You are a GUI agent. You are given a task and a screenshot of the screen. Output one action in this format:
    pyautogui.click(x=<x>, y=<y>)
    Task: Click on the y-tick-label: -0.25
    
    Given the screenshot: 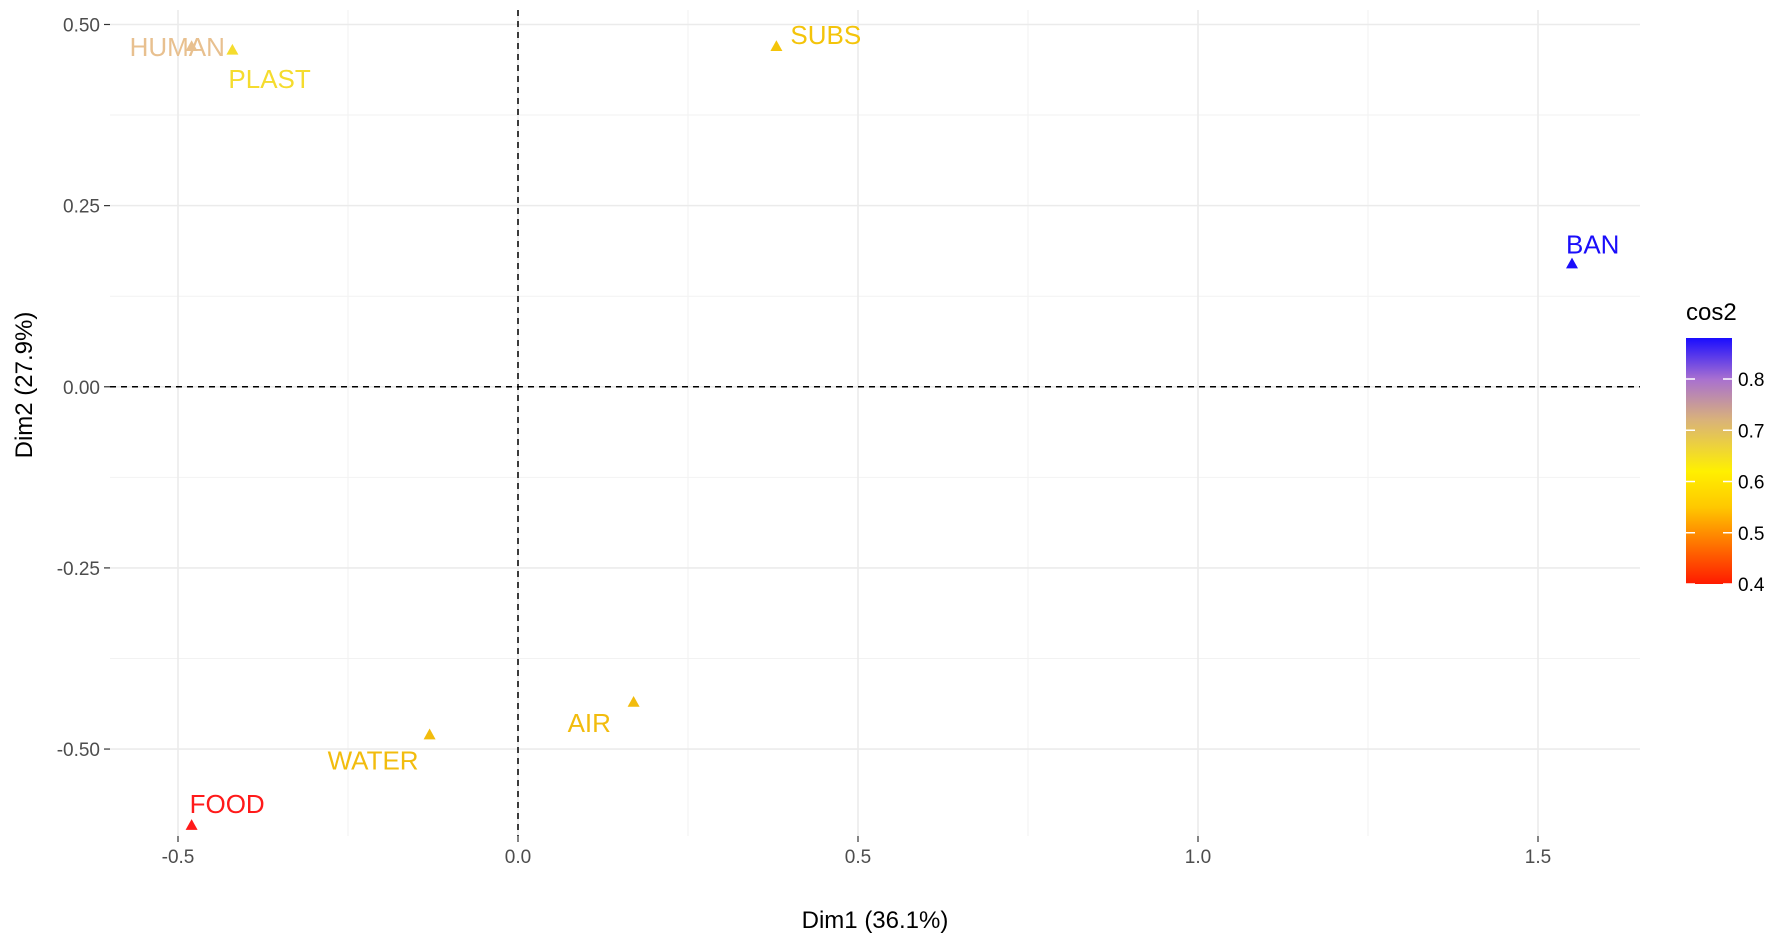 What is the action you would take?
    pyautogui.click(x=78, y=569)
    